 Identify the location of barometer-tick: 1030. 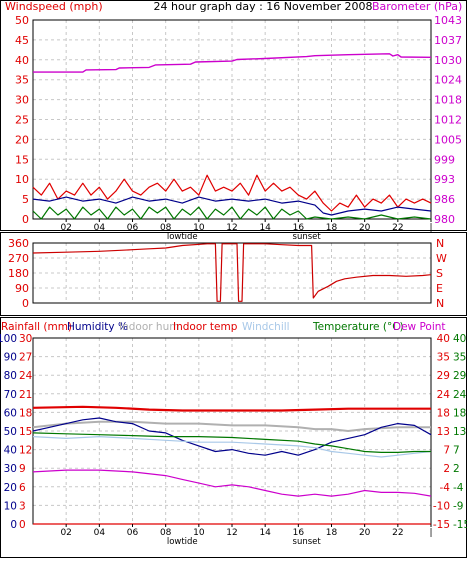
(448, 60).